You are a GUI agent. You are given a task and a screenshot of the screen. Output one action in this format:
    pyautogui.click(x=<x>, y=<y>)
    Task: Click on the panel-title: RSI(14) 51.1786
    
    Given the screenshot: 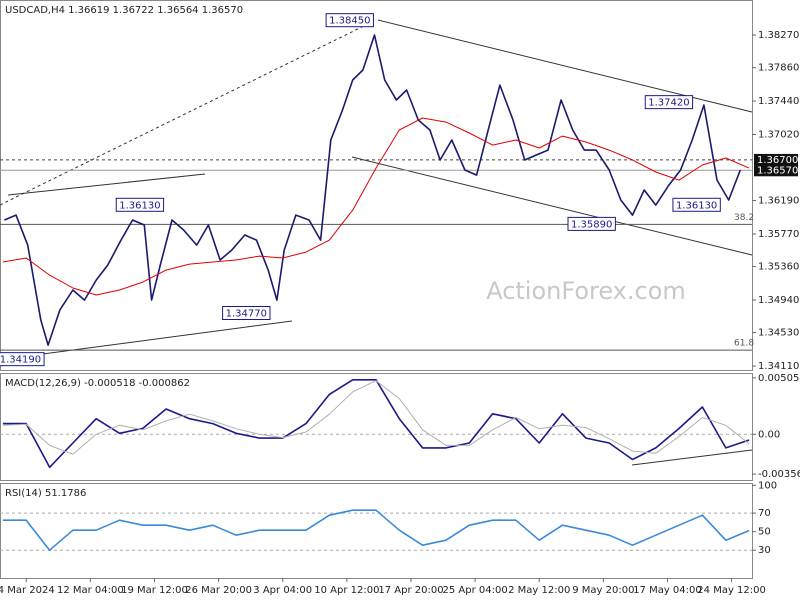 What is the action you would take?
    pyautogui.click(x=45, y=493)
    